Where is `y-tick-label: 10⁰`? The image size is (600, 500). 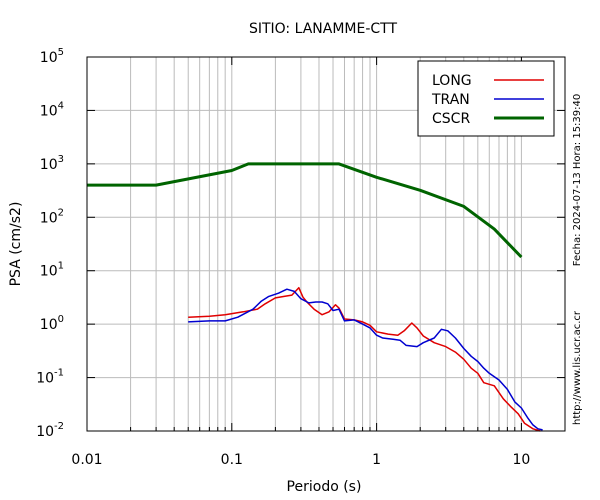 y-tick-label: 10⁰ is located at coordinates (52, 323).